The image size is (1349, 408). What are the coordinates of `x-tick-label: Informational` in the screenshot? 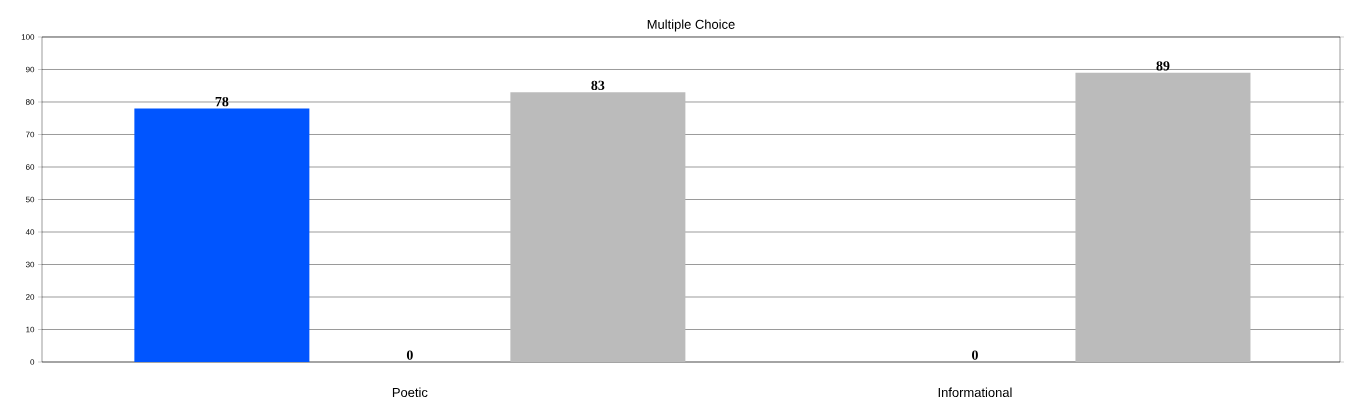 It's located at (975, 392).